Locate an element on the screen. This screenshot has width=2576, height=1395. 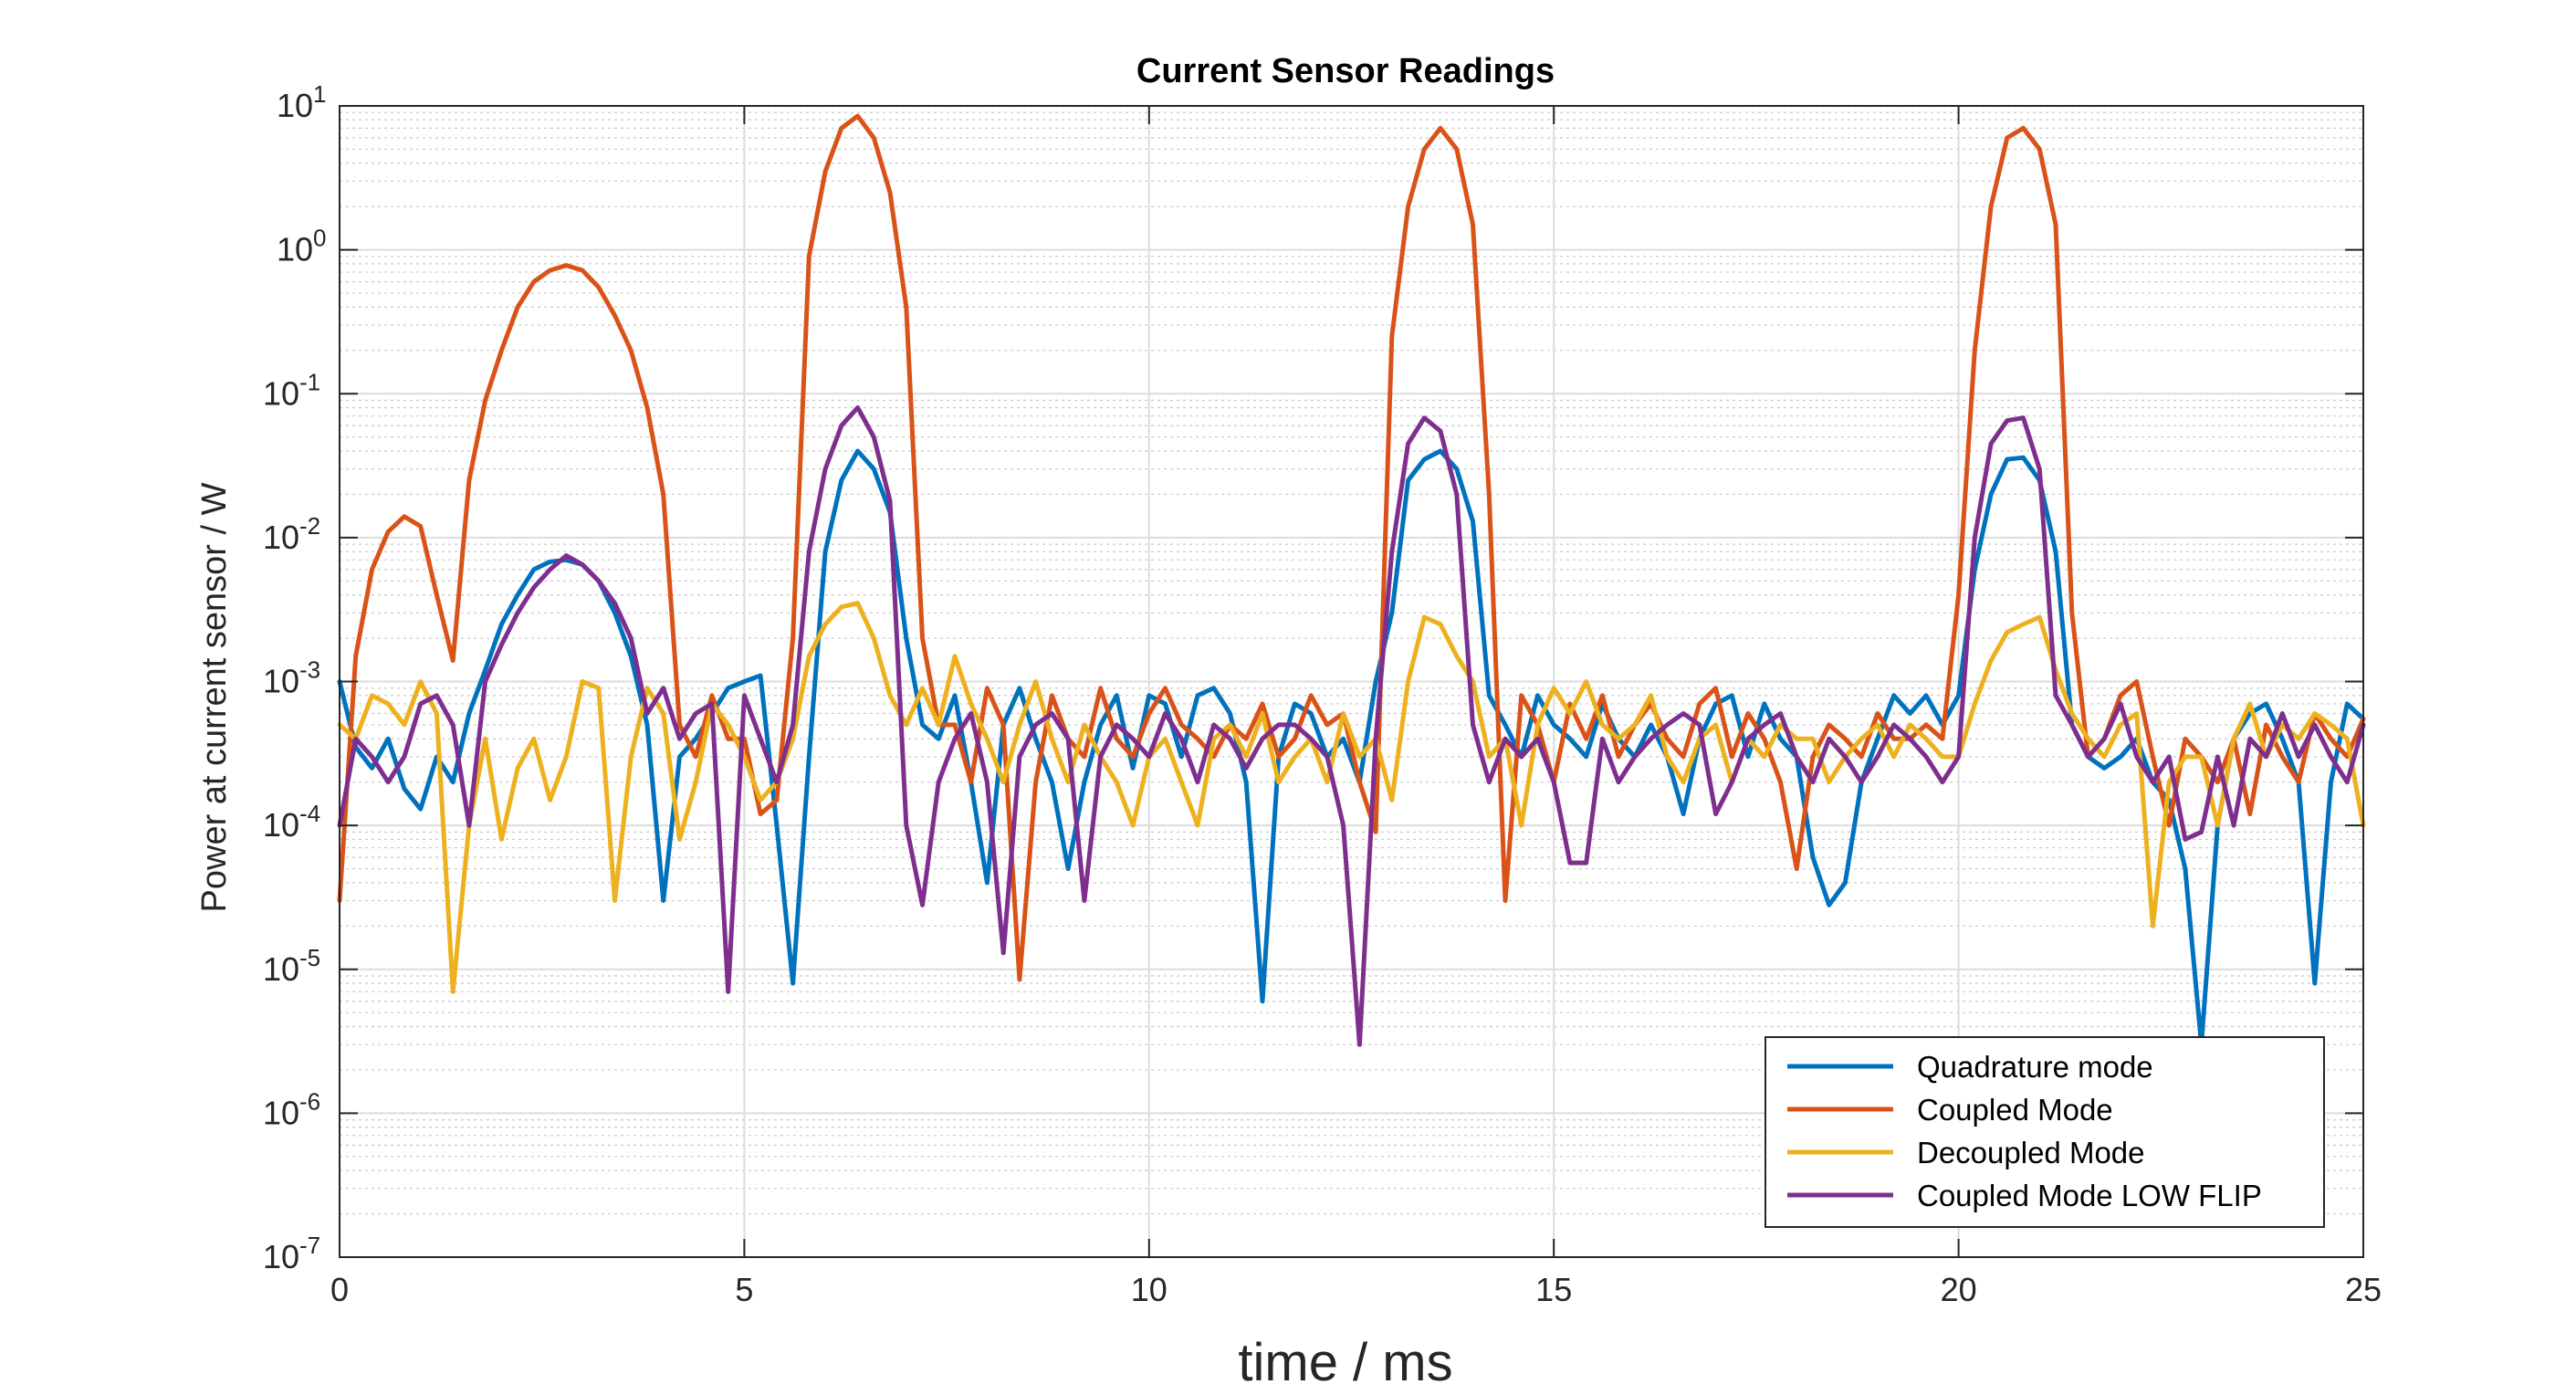
y-tick-exponent: -1 is located at coordinates (309, 382).